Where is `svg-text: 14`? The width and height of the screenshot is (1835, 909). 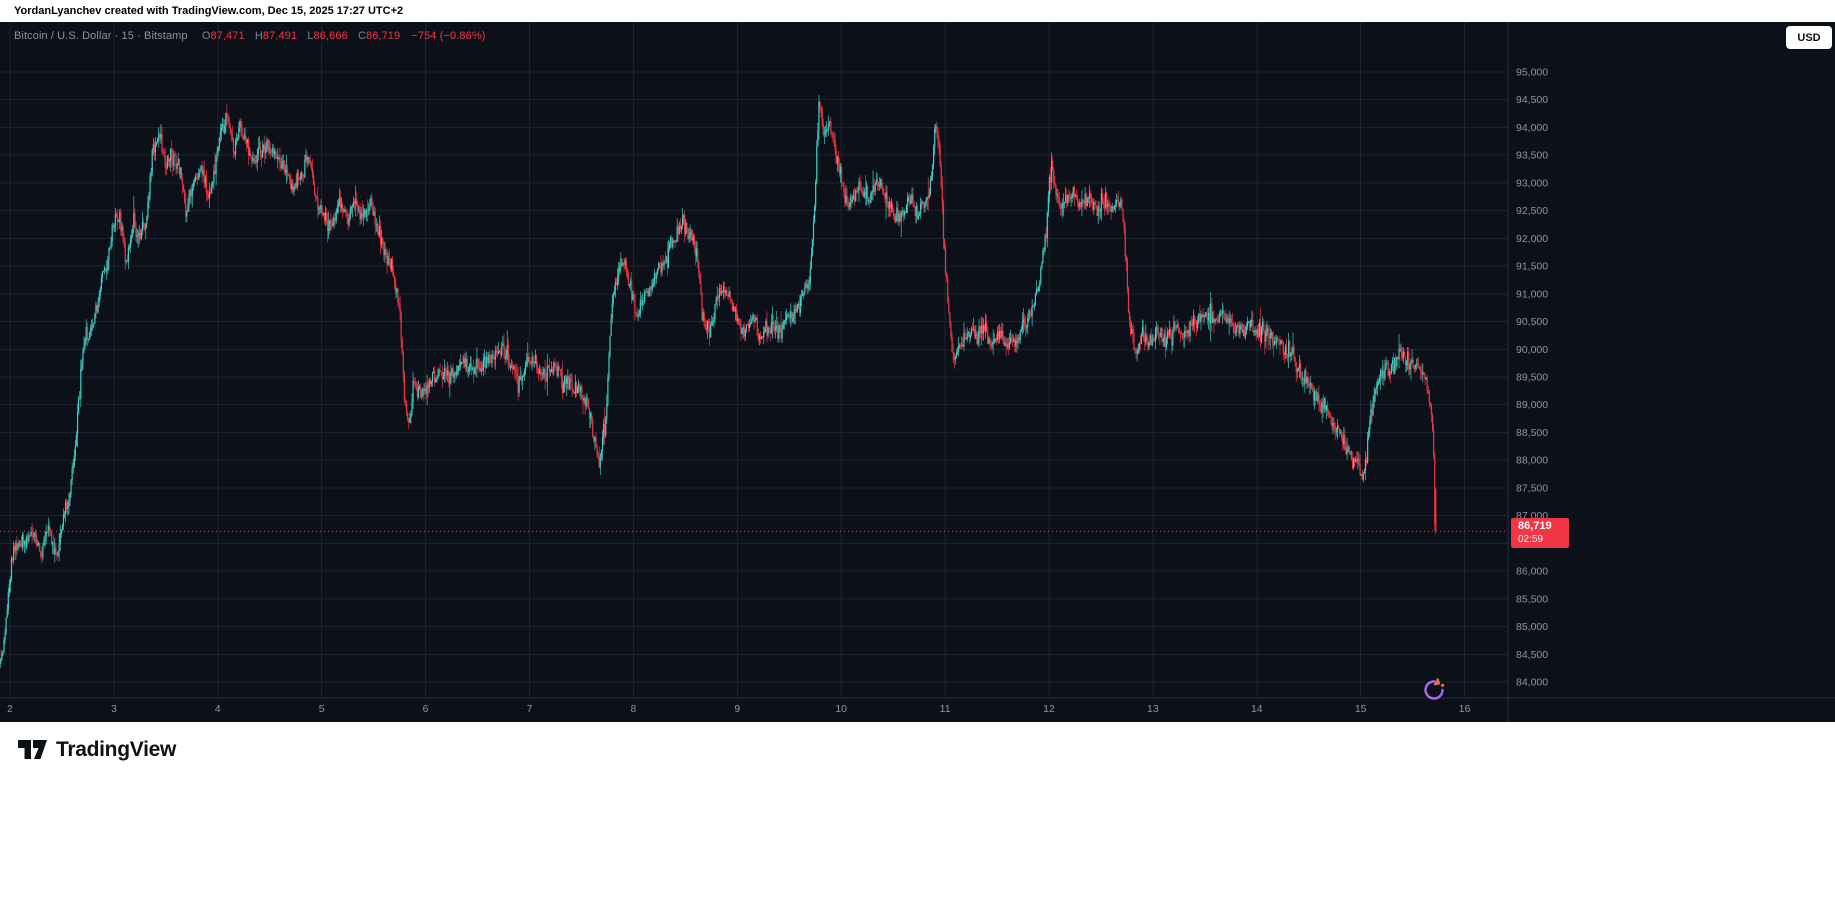 svg-text: 14 is located at coordinates (1257, 709).